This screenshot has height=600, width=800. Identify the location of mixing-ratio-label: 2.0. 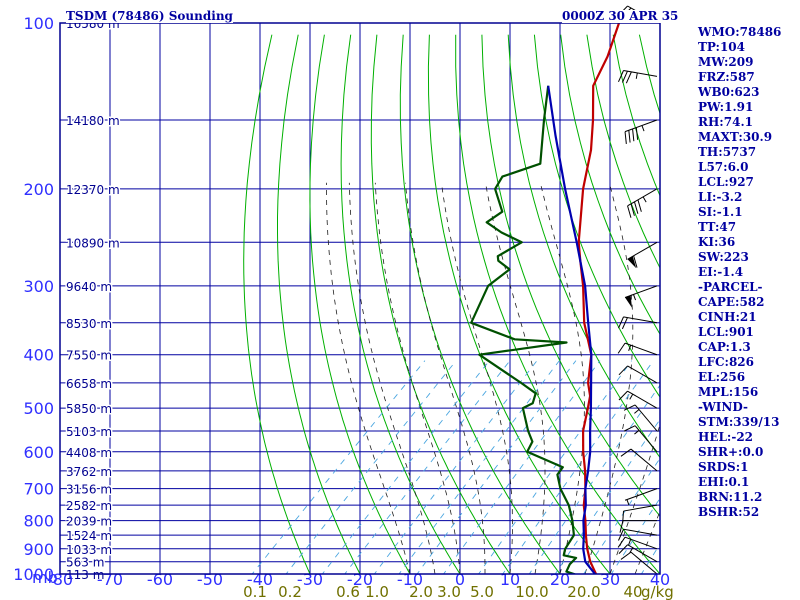
(421, 591).